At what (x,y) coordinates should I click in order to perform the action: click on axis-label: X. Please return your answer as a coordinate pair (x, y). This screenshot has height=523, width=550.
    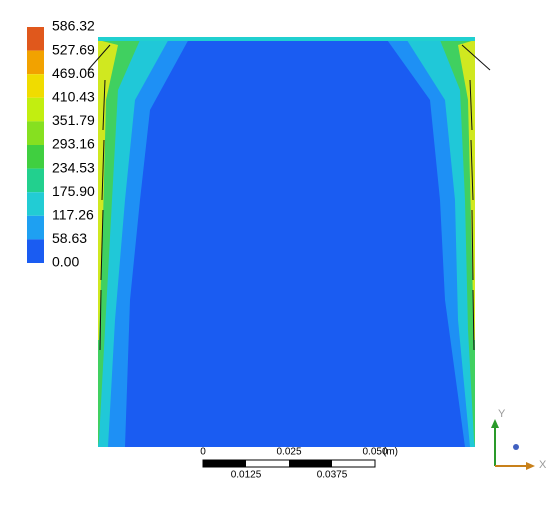
    Looking at the image, I should click on (543, 465).